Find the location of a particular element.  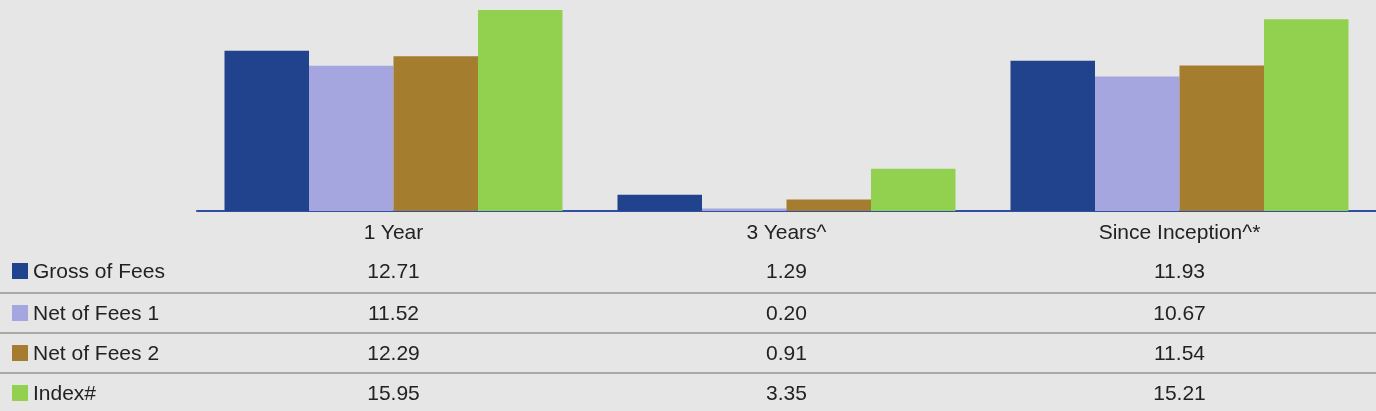

data-label: 10.67 is located at coordinates (1179, 313).